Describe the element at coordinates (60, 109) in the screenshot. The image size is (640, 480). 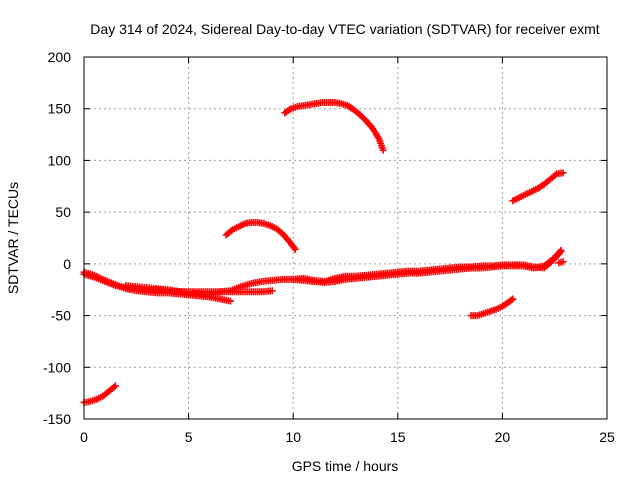
I see `y-tick-label: 150` at that location.